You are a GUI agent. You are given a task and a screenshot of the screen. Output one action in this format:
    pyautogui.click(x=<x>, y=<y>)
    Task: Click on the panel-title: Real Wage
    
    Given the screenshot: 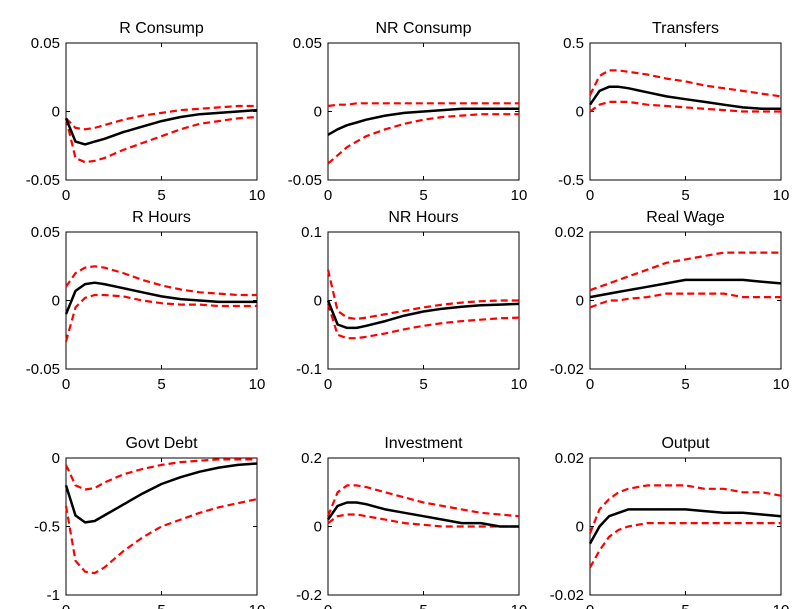 What is the action you would take?
    pyautogui.click(x=685, y=217)
    